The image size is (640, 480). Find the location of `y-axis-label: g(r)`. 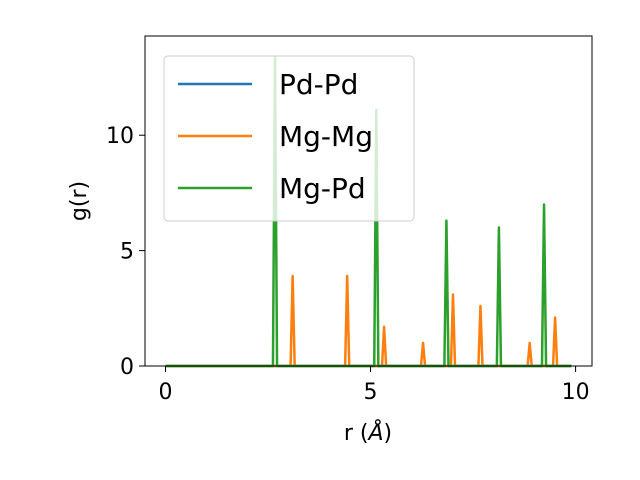

y-axis-label: g(r) is located at coordinates (79, 201).